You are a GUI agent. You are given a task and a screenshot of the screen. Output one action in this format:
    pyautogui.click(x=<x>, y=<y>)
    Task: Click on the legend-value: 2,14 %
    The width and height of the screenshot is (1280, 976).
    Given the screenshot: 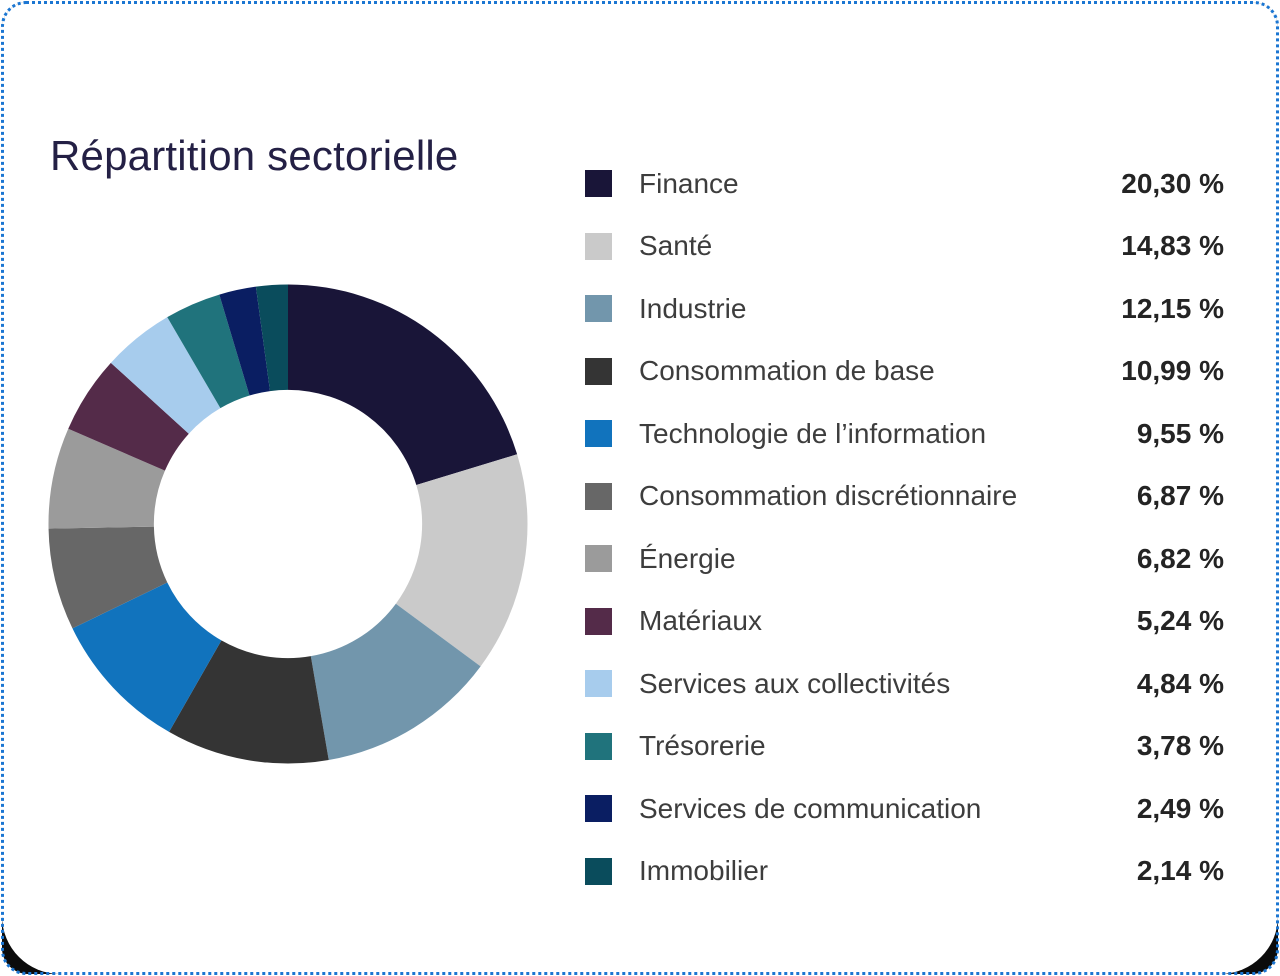 What is the action you would take?
    pyautogui.click(x=1180, y=870)
    